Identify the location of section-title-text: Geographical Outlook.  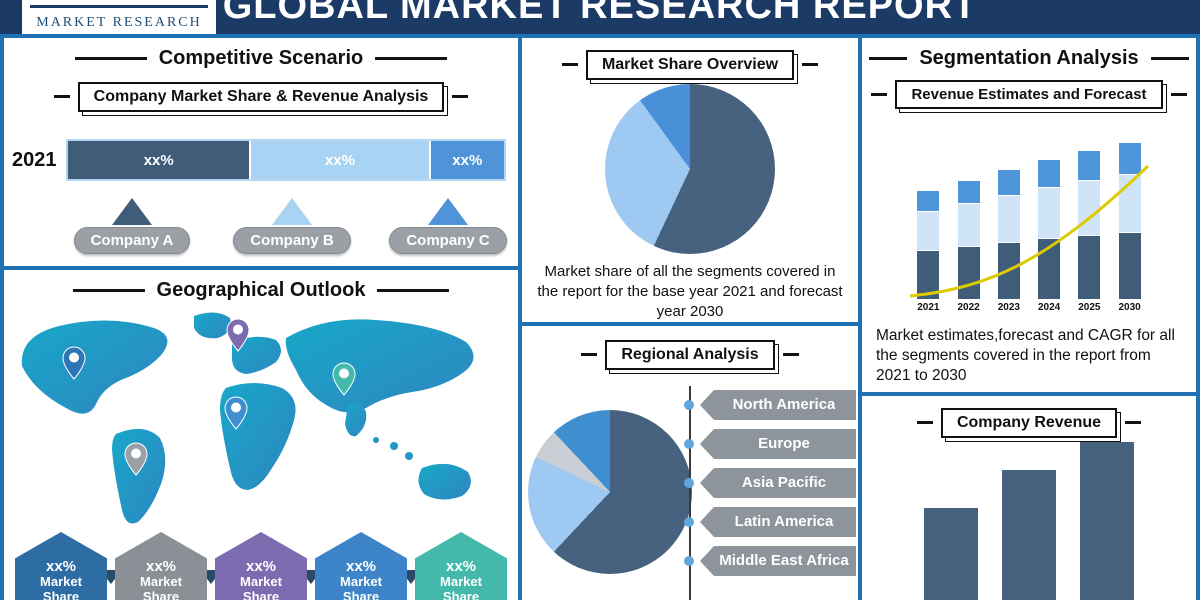
(261, 290).